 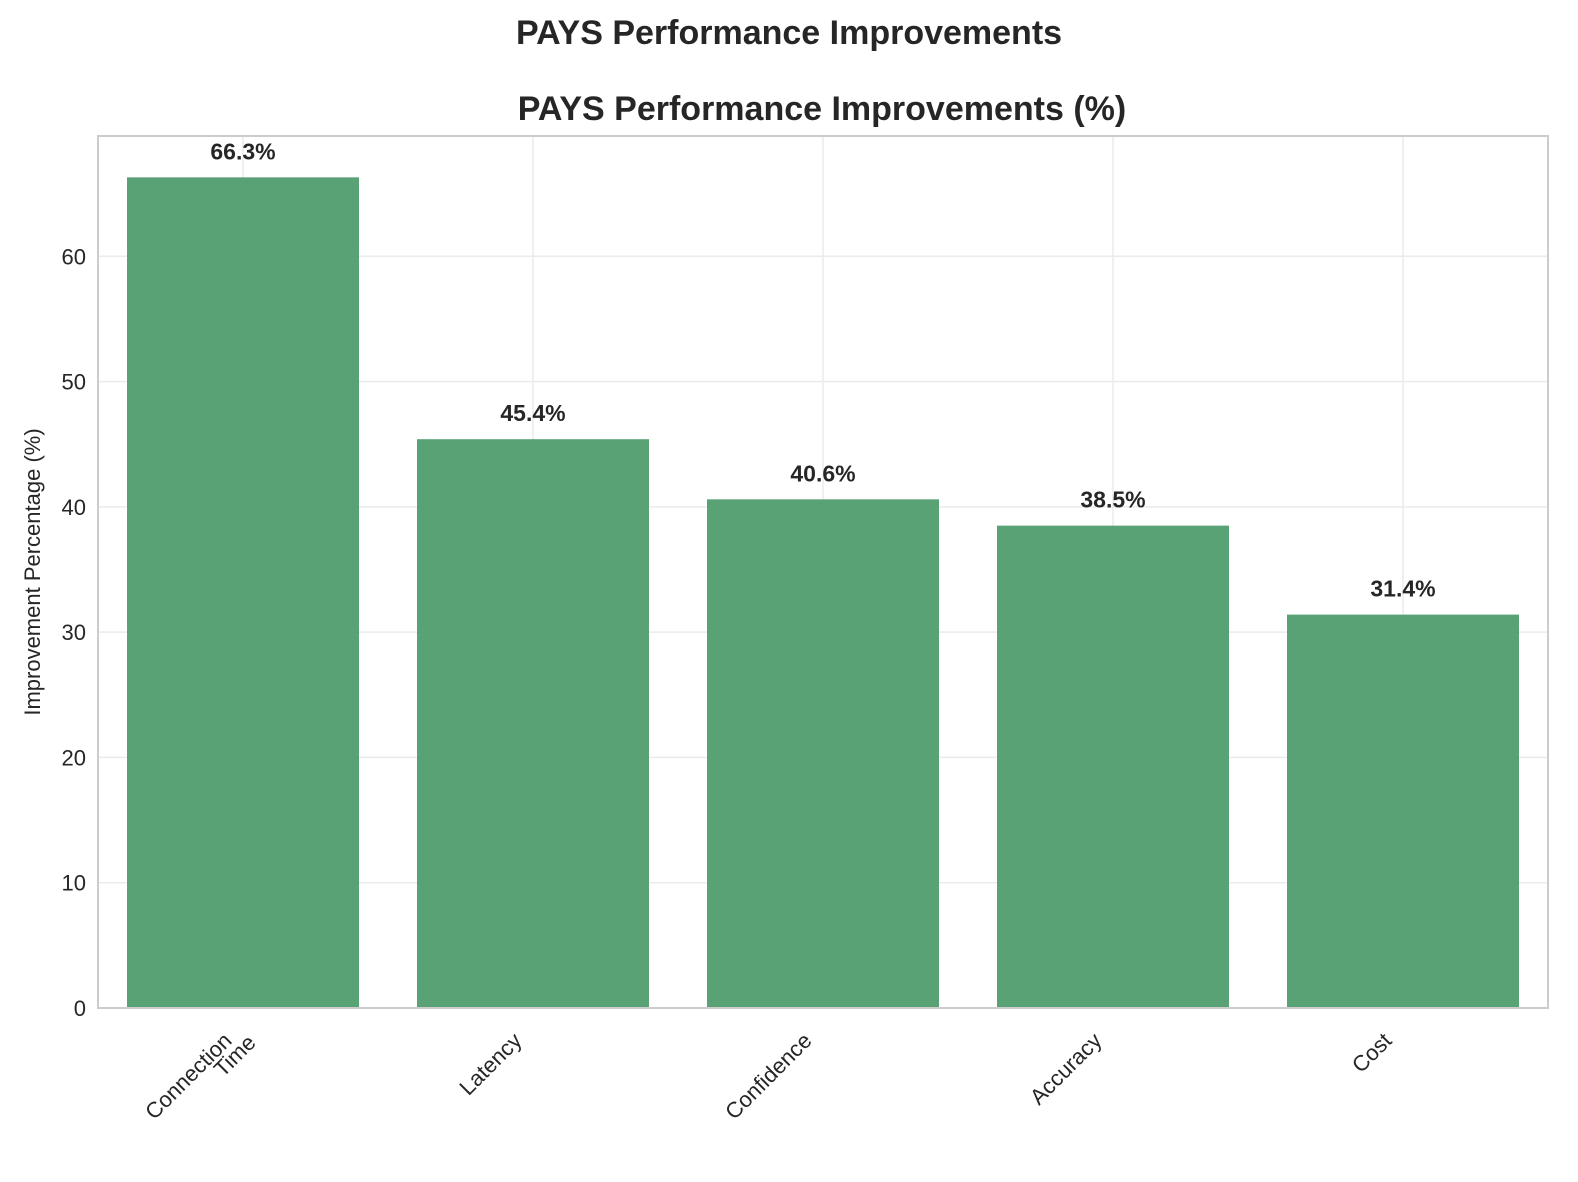 What do you see at coordinates (74, 382) in the screenshot?
I see `y-tick-label: 50` at bounding box center [74, 382].